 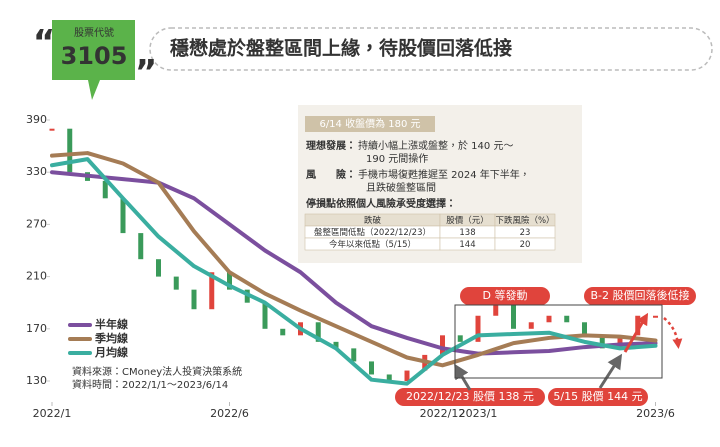 I want to click on note-headline-bg, so click(x=370, y=124).